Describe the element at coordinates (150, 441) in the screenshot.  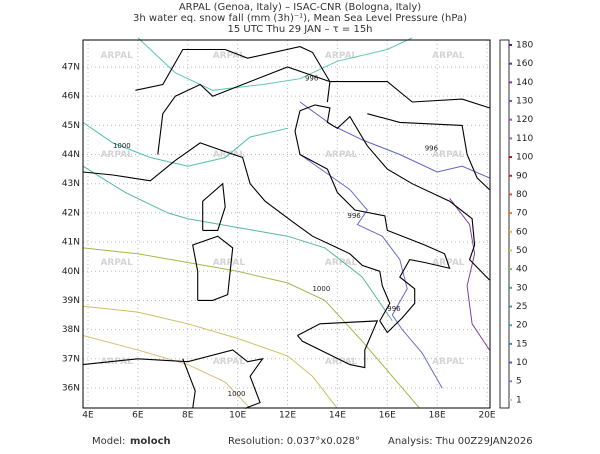
I see `footer-model: moloch` at that location.